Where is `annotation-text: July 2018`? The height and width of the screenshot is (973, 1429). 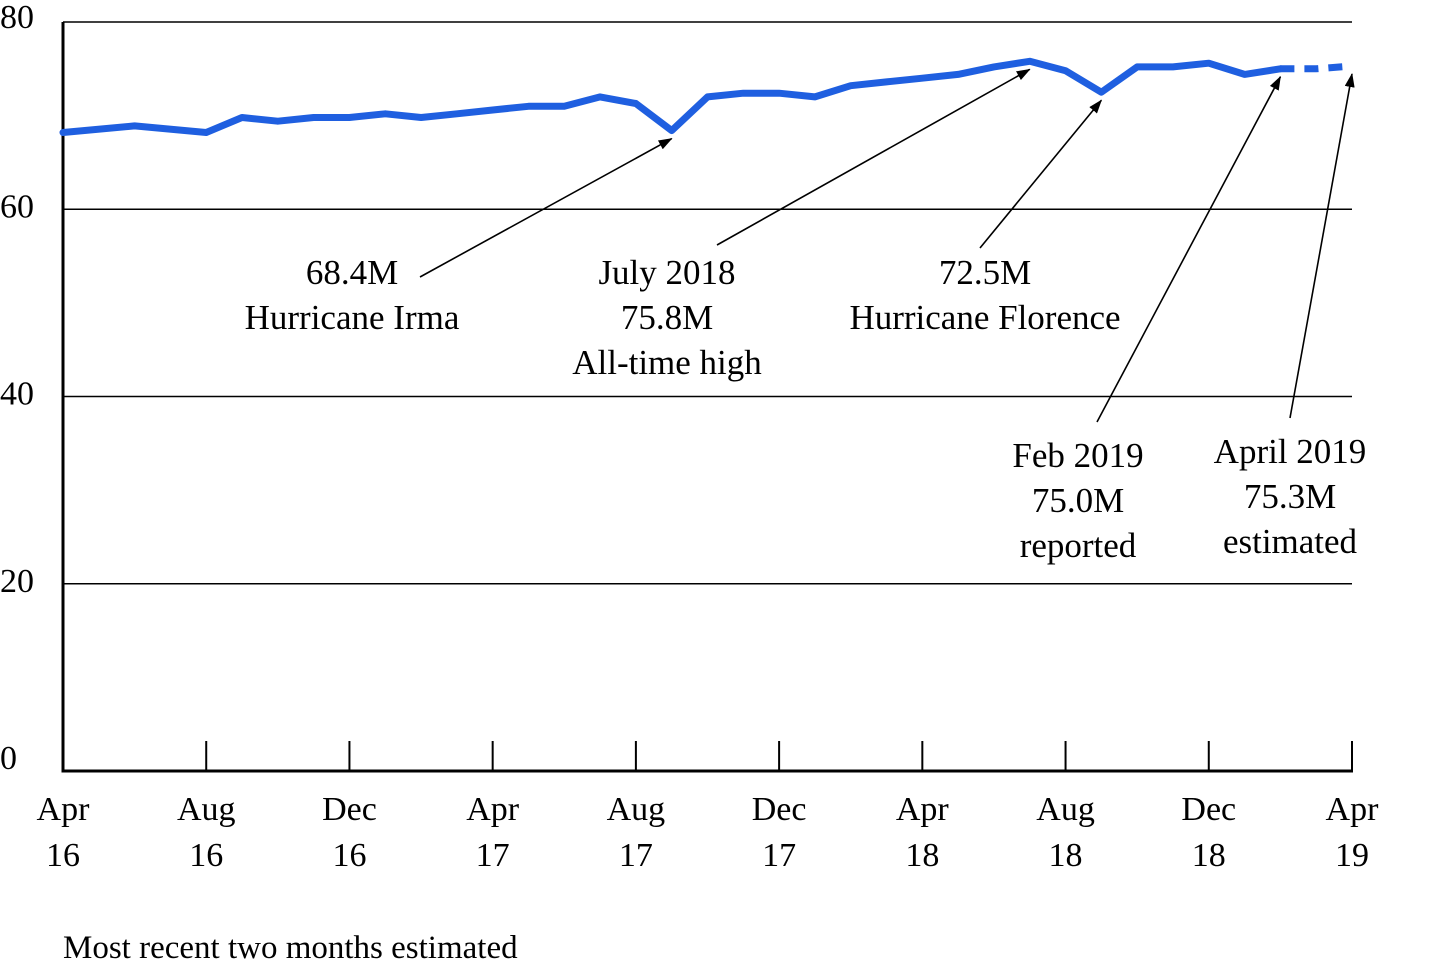 annotation-text: July 2018 is located at coordinates (666, 272).